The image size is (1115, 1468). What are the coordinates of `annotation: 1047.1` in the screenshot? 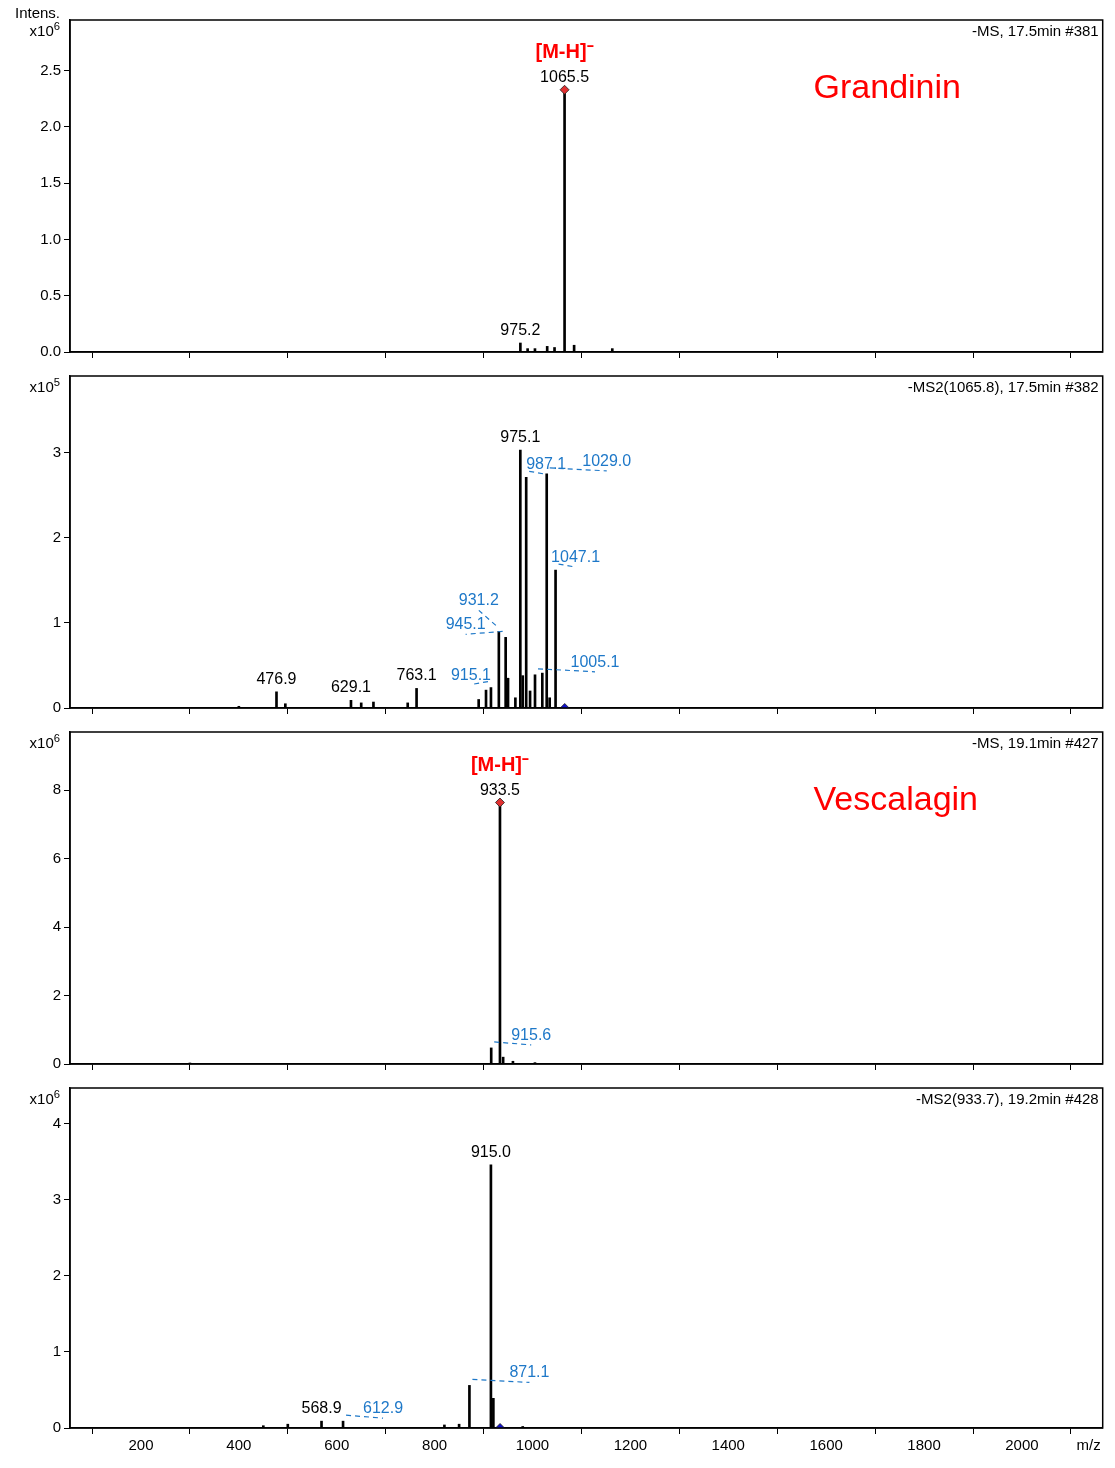 It's located at (576, 557).